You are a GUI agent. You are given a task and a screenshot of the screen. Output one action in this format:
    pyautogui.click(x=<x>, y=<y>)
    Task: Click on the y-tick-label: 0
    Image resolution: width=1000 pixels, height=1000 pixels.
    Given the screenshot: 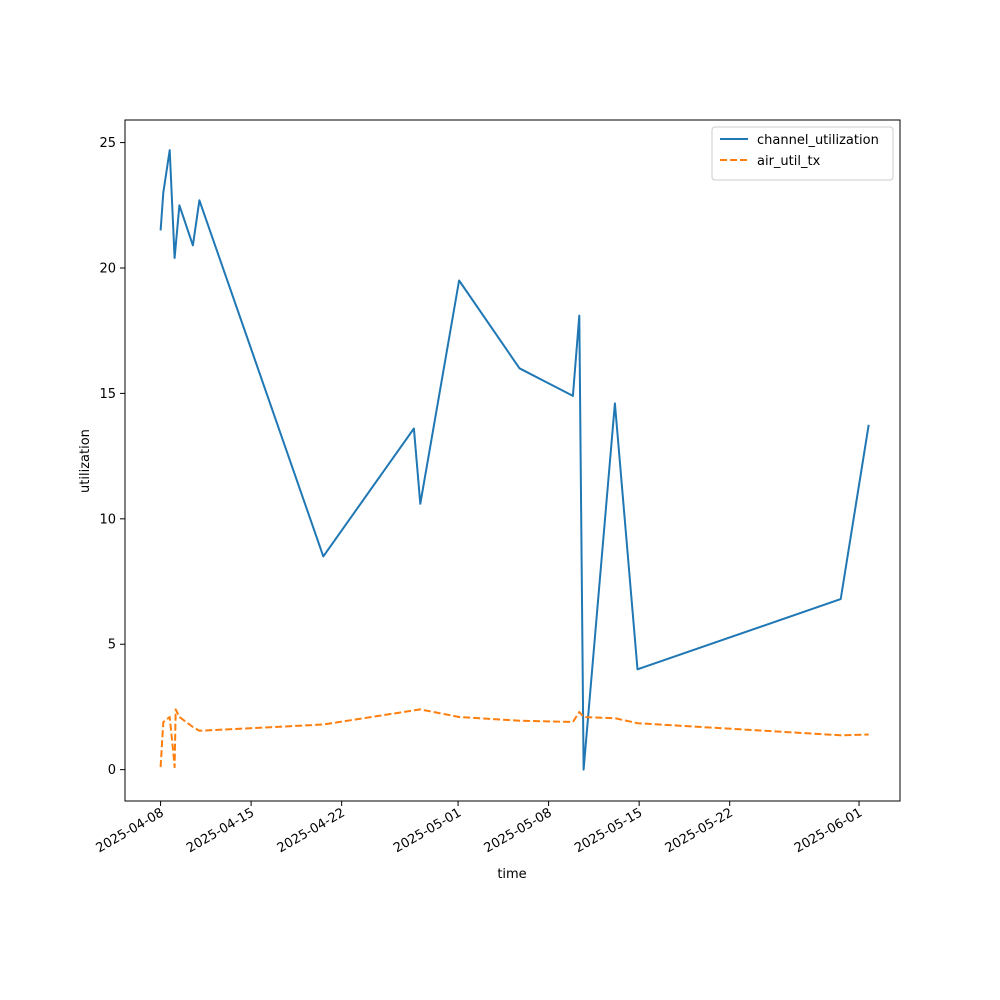 What is the action you would take?
    pyautogui.click(x=112, y=770)
    